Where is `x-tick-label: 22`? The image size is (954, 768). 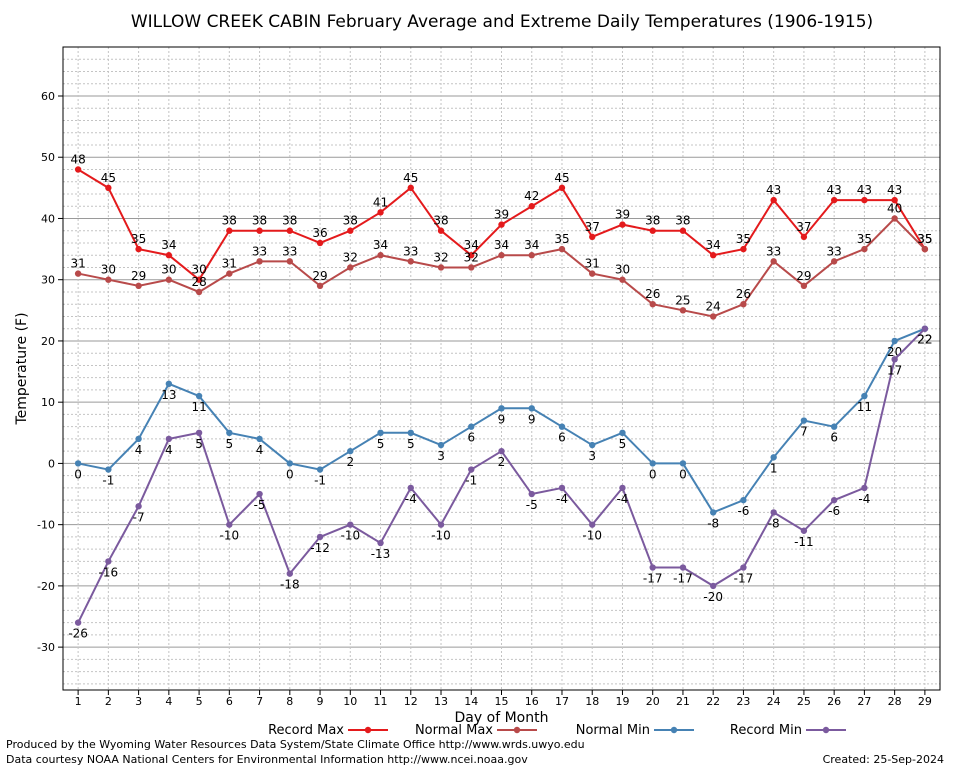 x-tick-label: 22 is located at coordinates (713, 701).